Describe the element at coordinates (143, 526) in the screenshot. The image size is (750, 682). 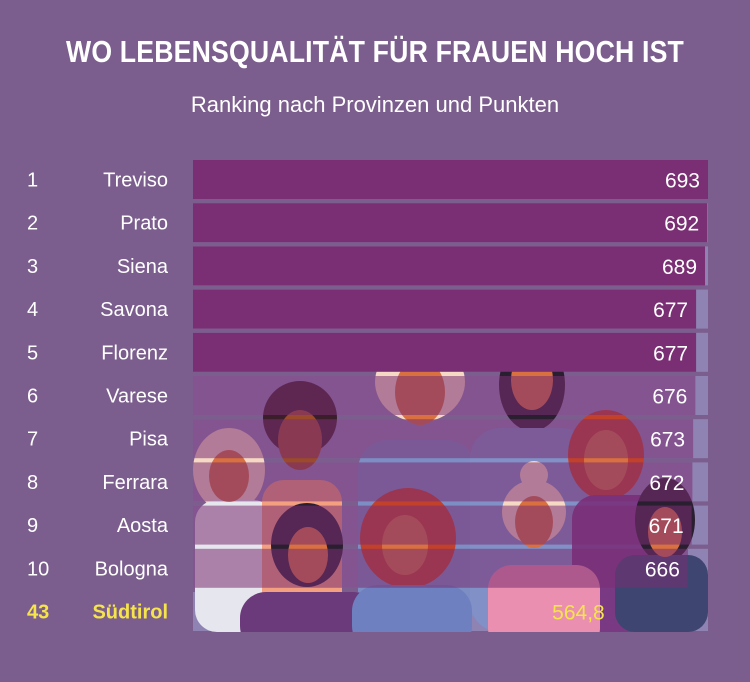
I see `province-label: Aosta` at that location.